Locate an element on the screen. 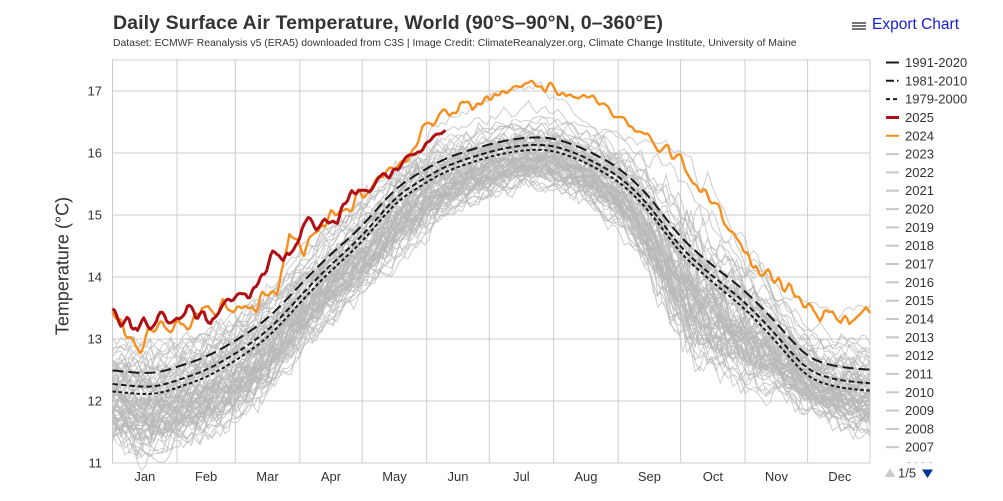 Image resolution: width=1003 pixels, height=501 pixels. svg-text: 2013 is located at coordinates (919, 337).